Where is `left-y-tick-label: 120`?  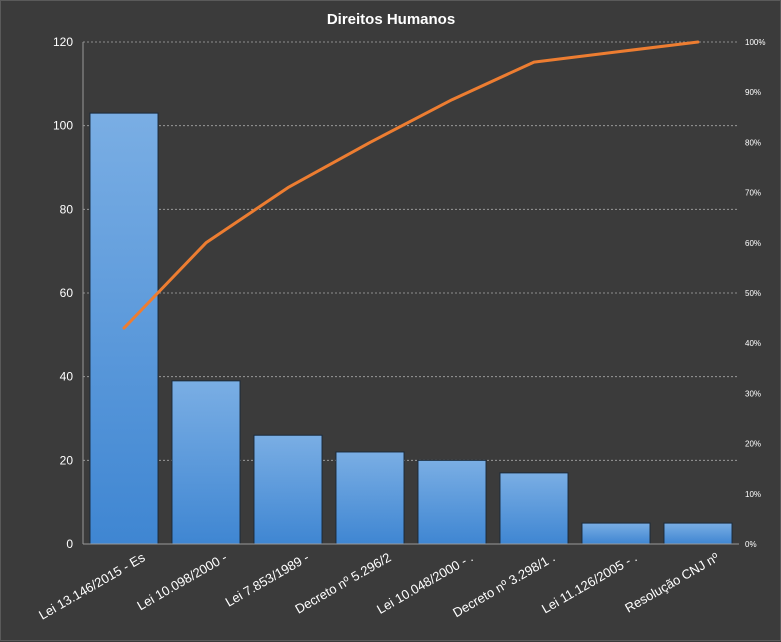
left-y-tick-label: 120 is located at coordinates (63, 42).